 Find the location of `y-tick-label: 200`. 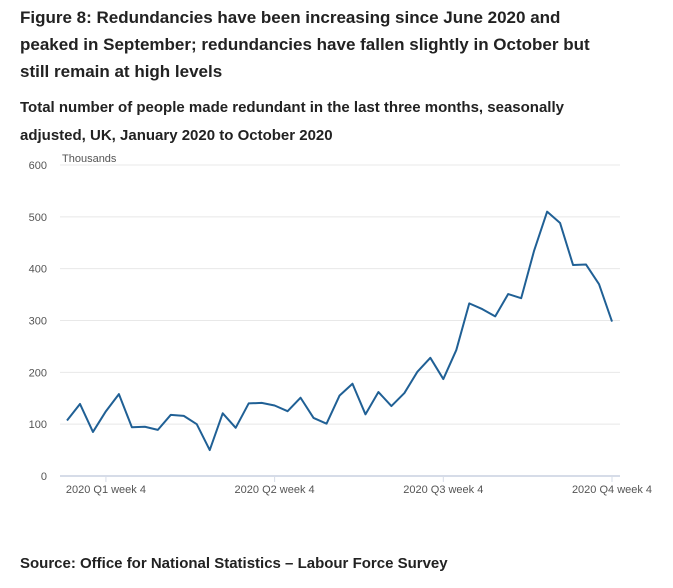

y-tick-label: 200 is located at coordinates (38, 373).